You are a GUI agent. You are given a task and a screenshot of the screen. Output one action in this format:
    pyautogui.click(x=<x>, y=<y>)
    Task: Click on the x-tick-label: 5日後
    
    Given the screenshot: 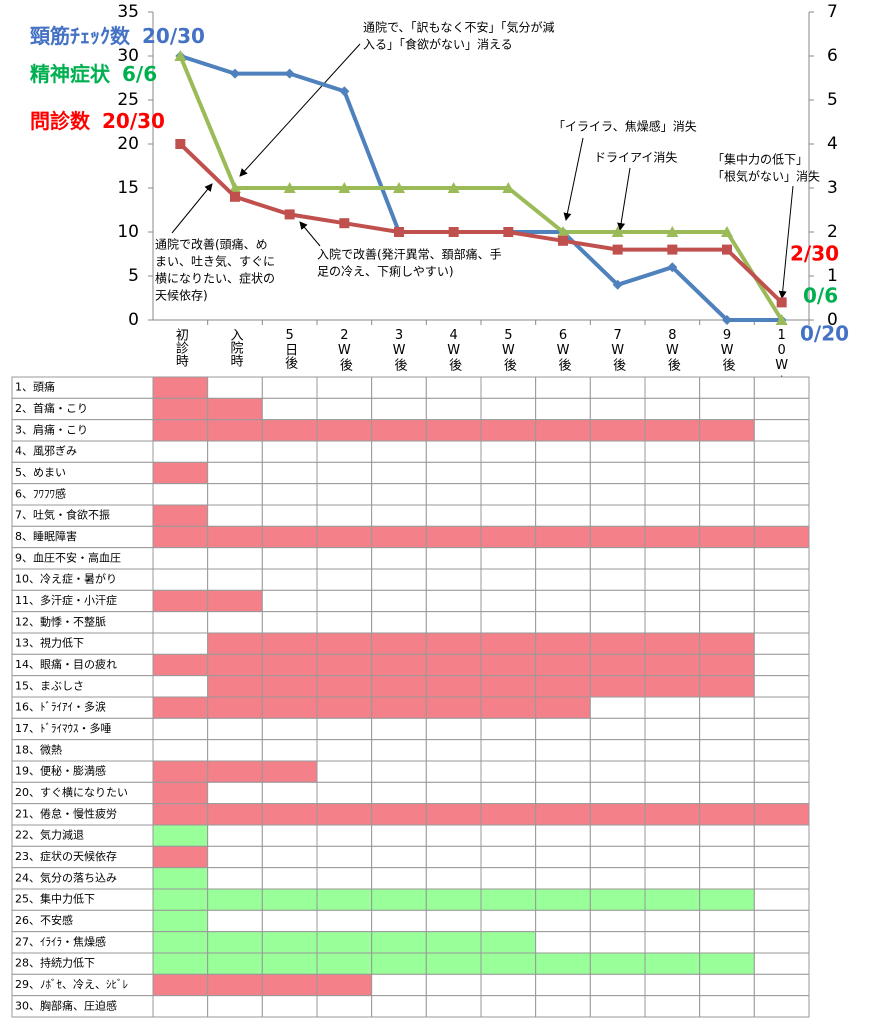 What is the action you would take?
    pyautogui.click(x=290, y=348)
    